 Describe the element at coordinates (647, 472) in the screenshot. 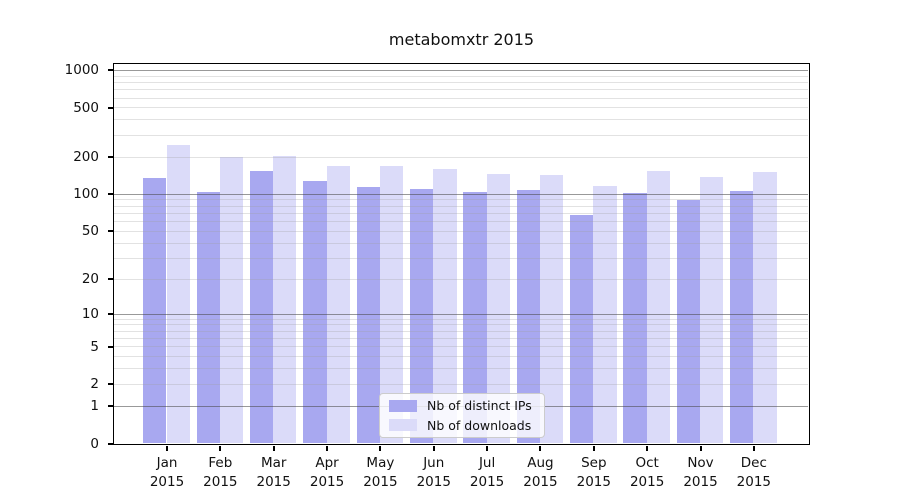

I see `x-tick-label: Oct 2015` at that location.